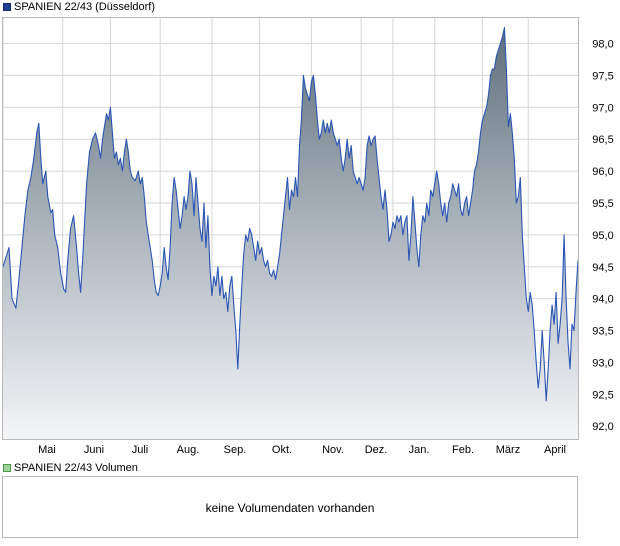 Image resolution: width=620 pixels, height=546 pixels. Describe the element at coordinates (235, 450) in the screenshot. I see `x-tick-label: Sep.` at that location.